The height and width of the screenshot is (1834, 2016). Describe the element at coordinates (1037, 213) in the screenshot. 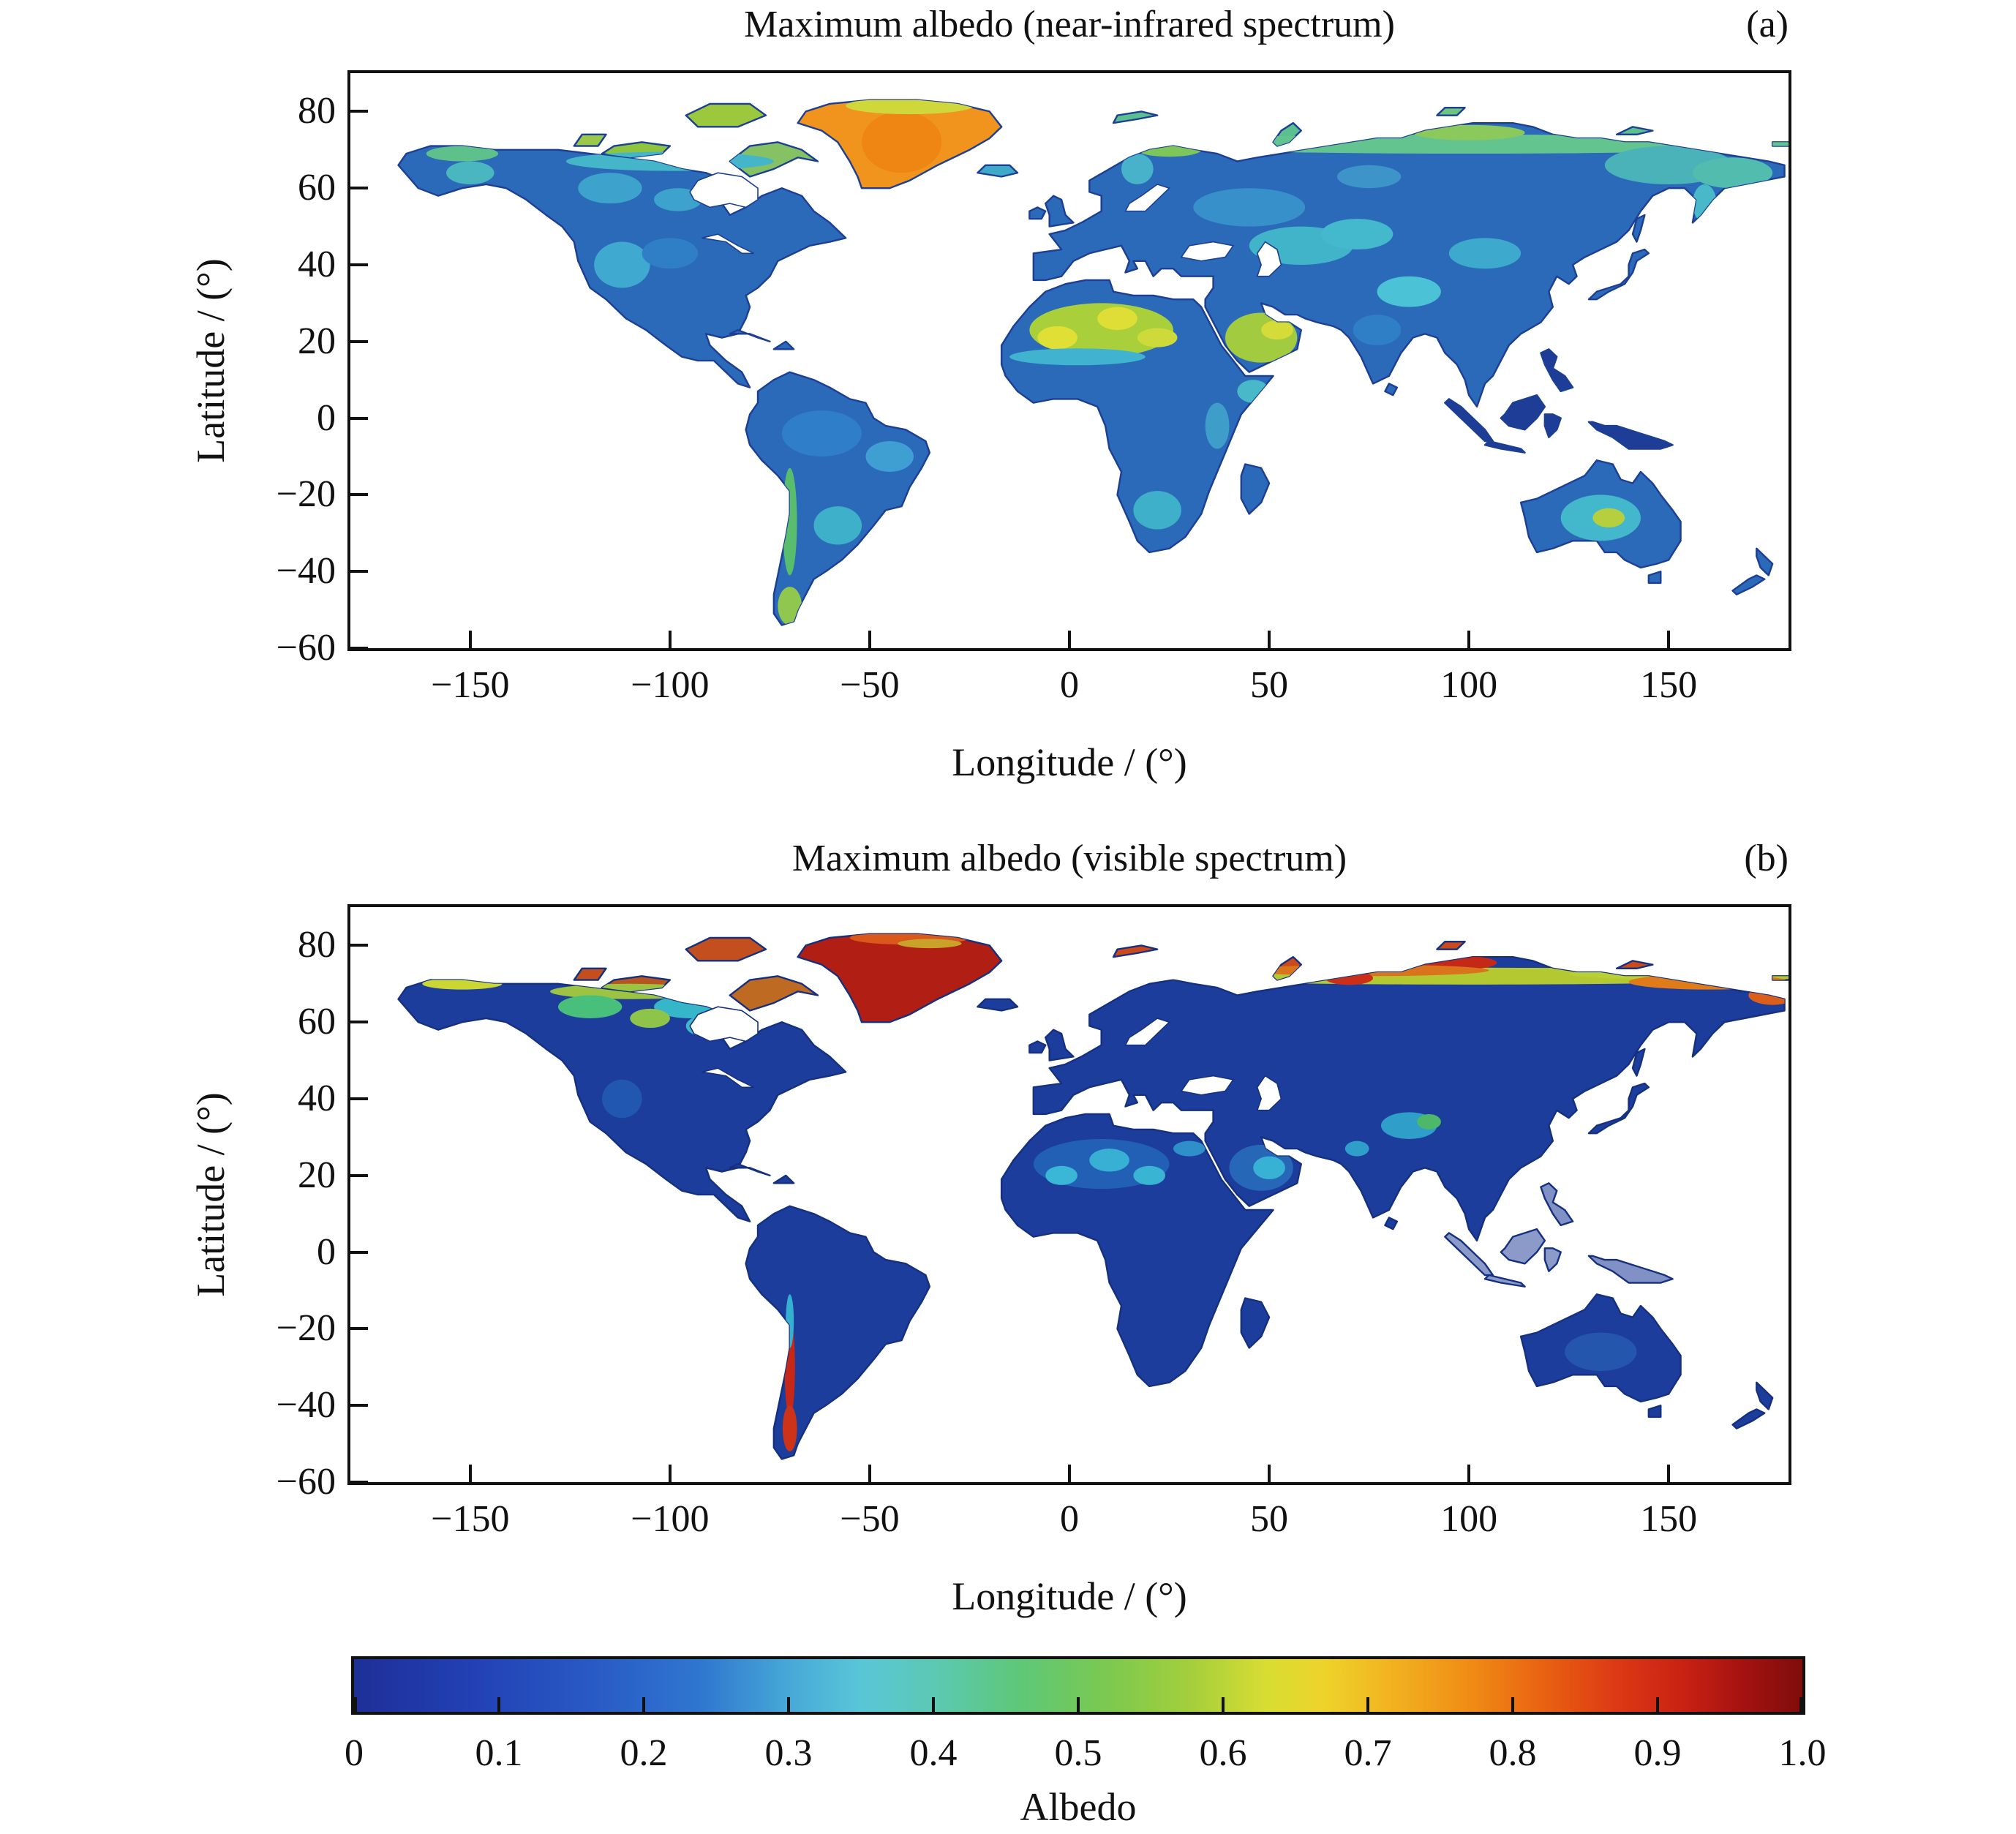

I see `landmass-ireland` at that location.